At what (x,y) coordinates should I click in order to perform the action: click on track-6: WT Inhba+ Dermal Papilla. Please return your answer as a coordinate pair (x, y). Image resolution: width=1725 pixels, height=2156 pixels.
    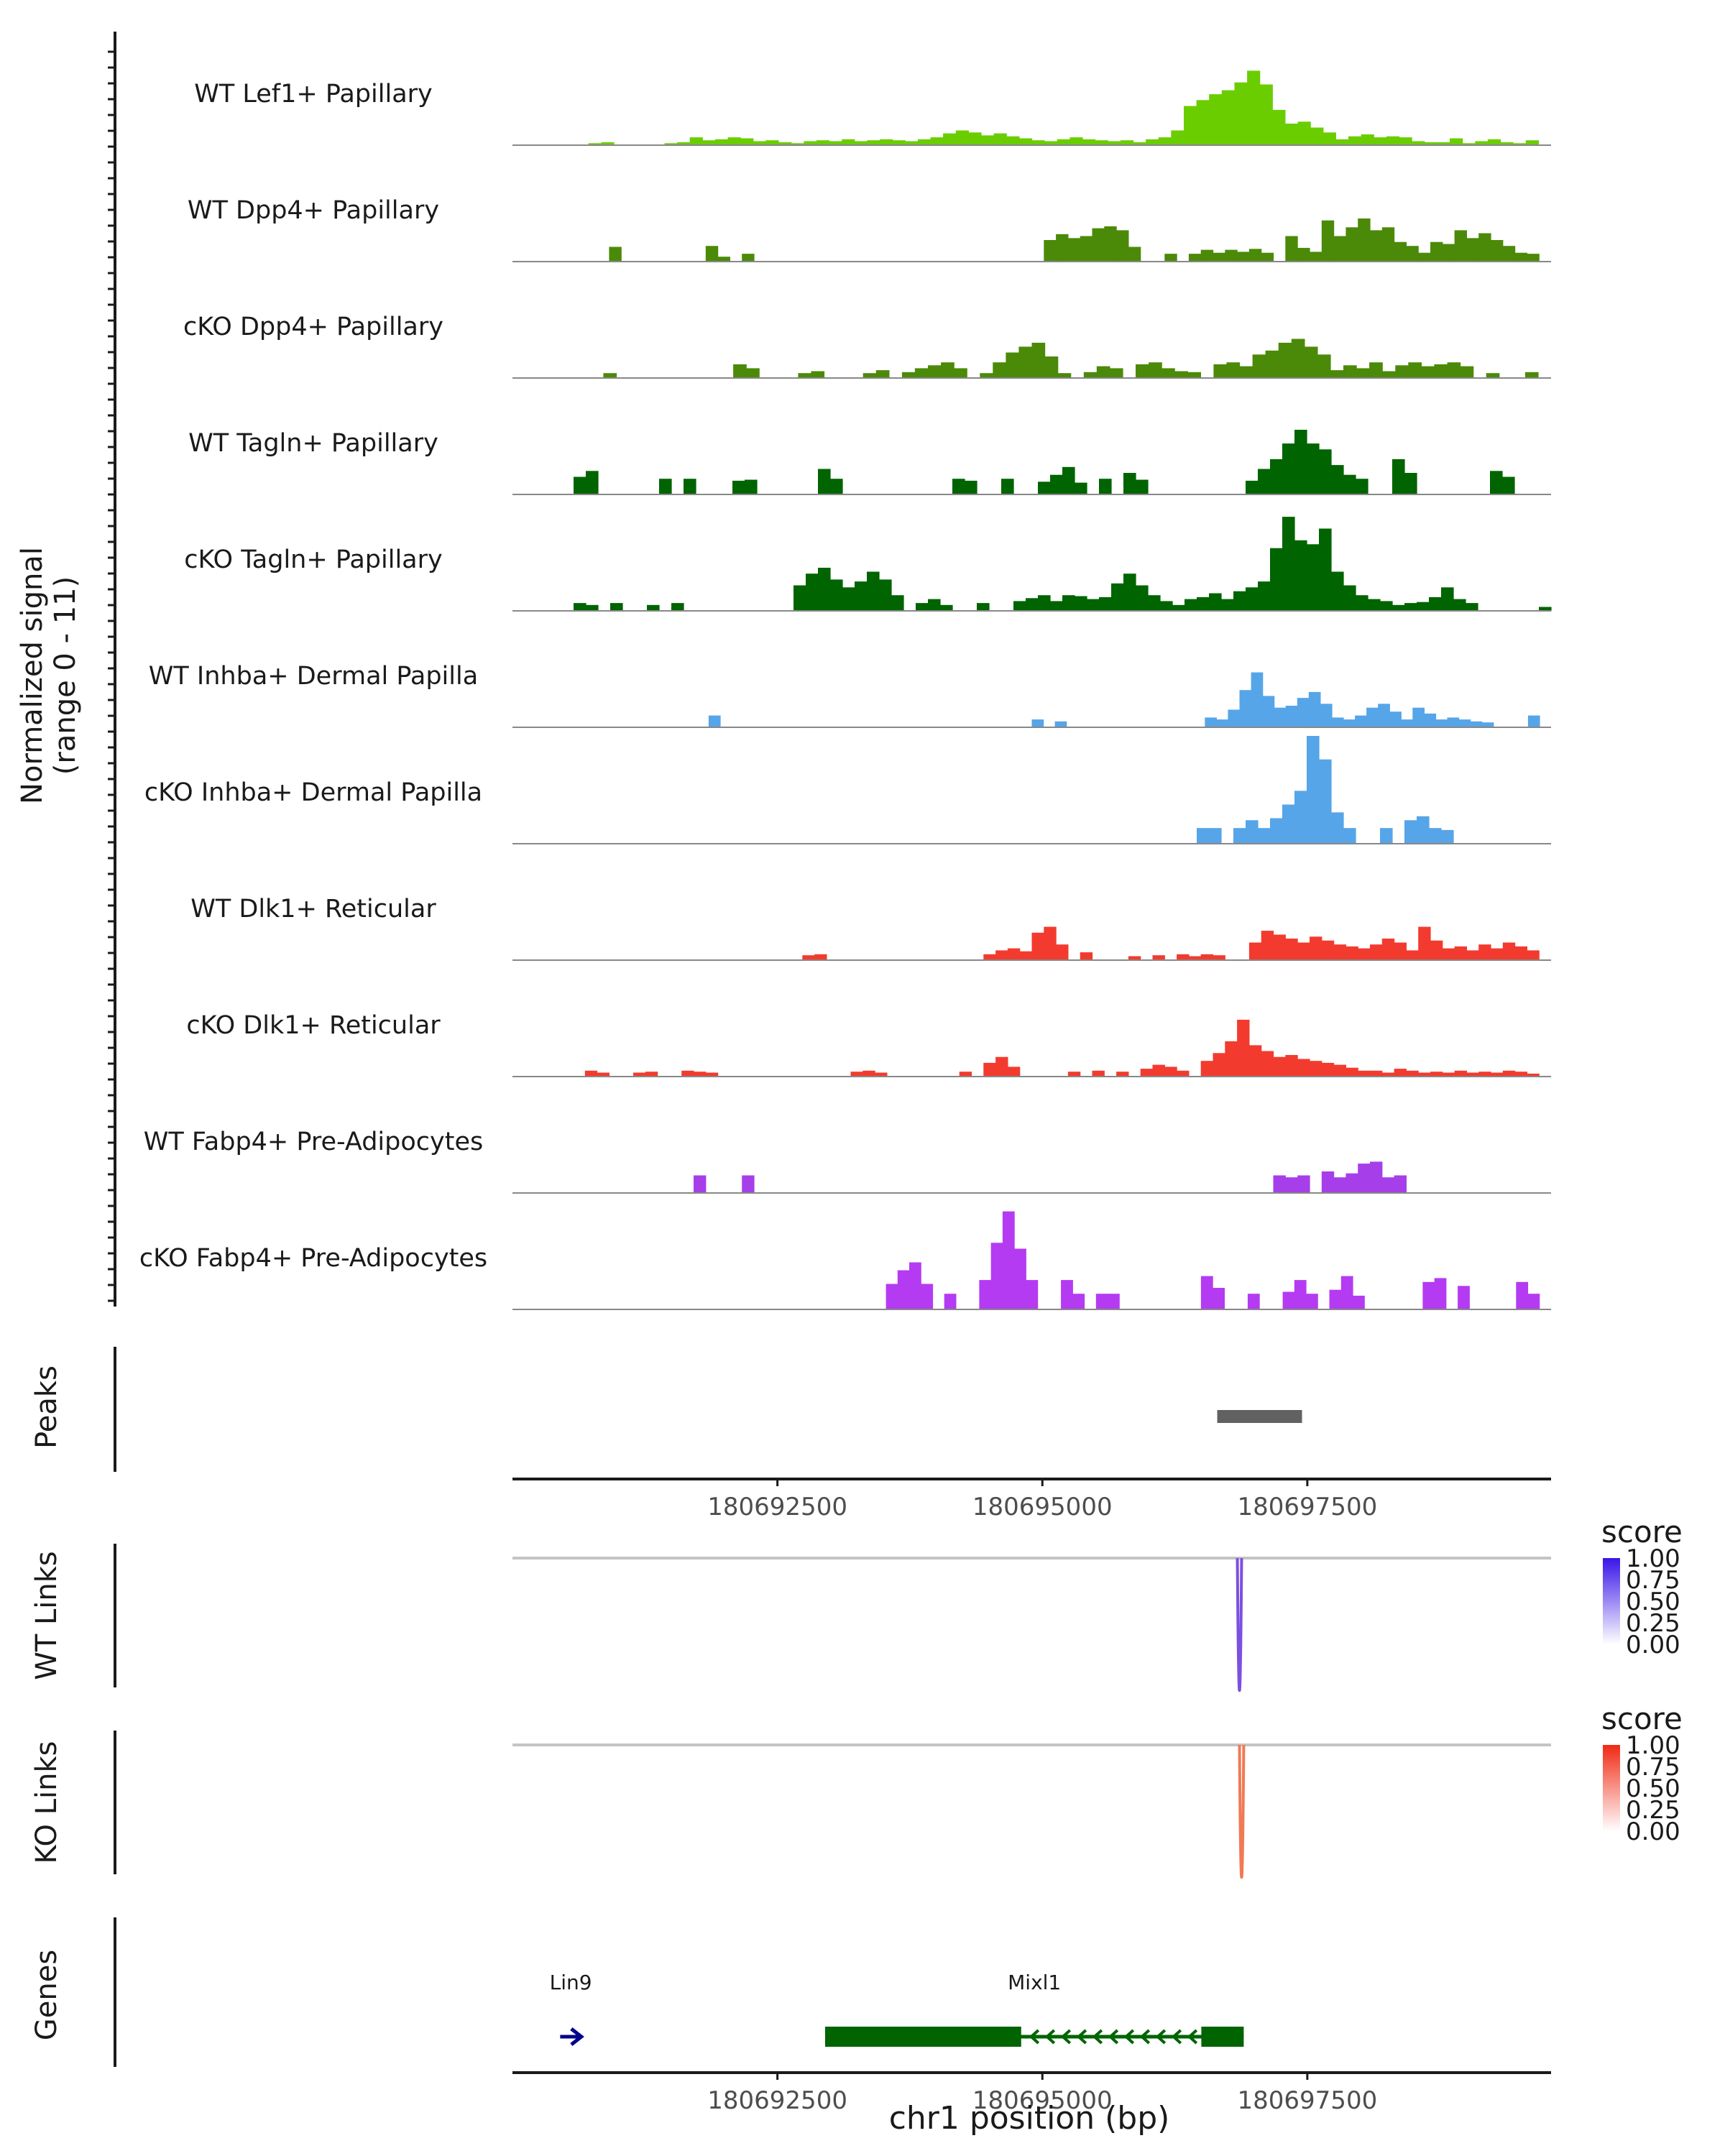
    Looking at the image, I should click on (850, 695).